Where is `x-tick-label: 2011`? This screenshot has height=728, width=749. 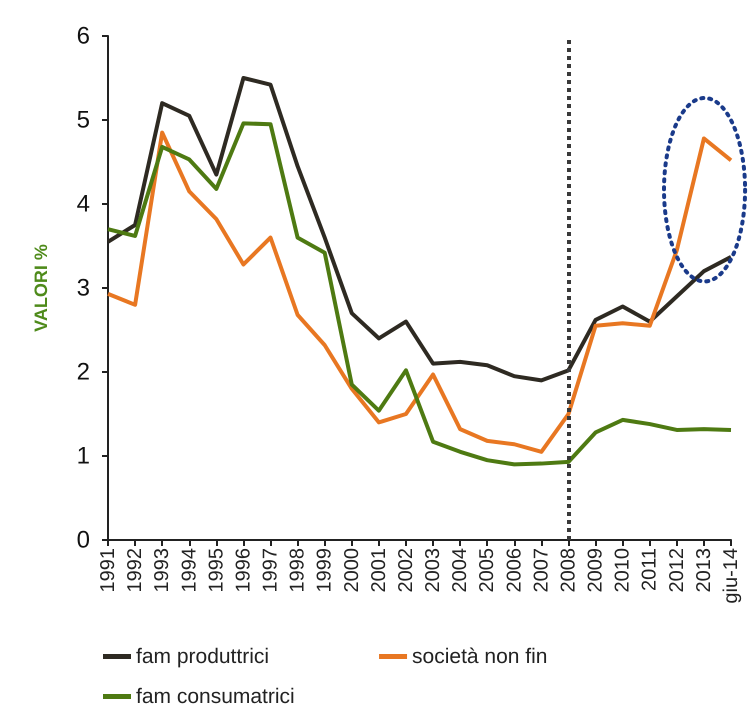
x-tick-label: 2011 is located at coordinates (649, 570).